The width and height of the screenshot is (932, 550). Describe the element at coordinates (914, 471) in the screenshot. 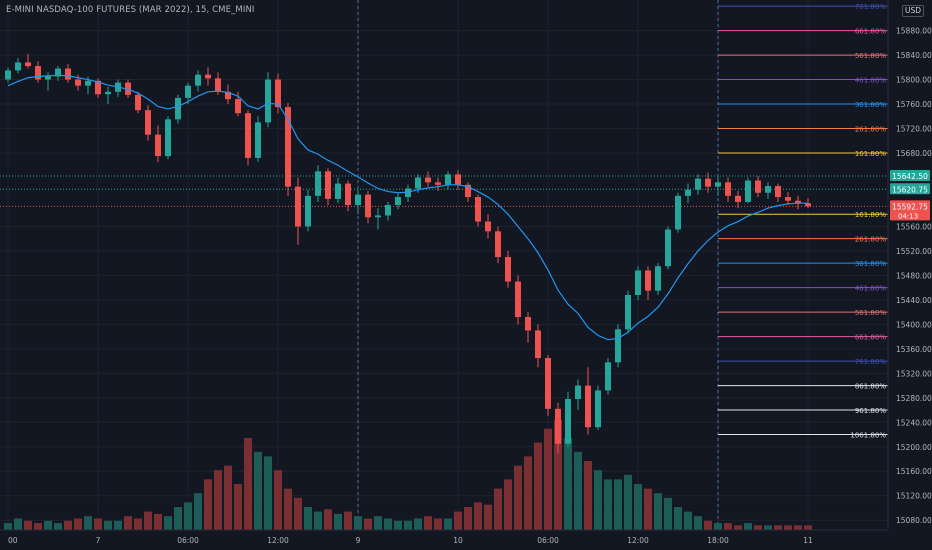

I see `y-tick-label: 15160.00` at that location.